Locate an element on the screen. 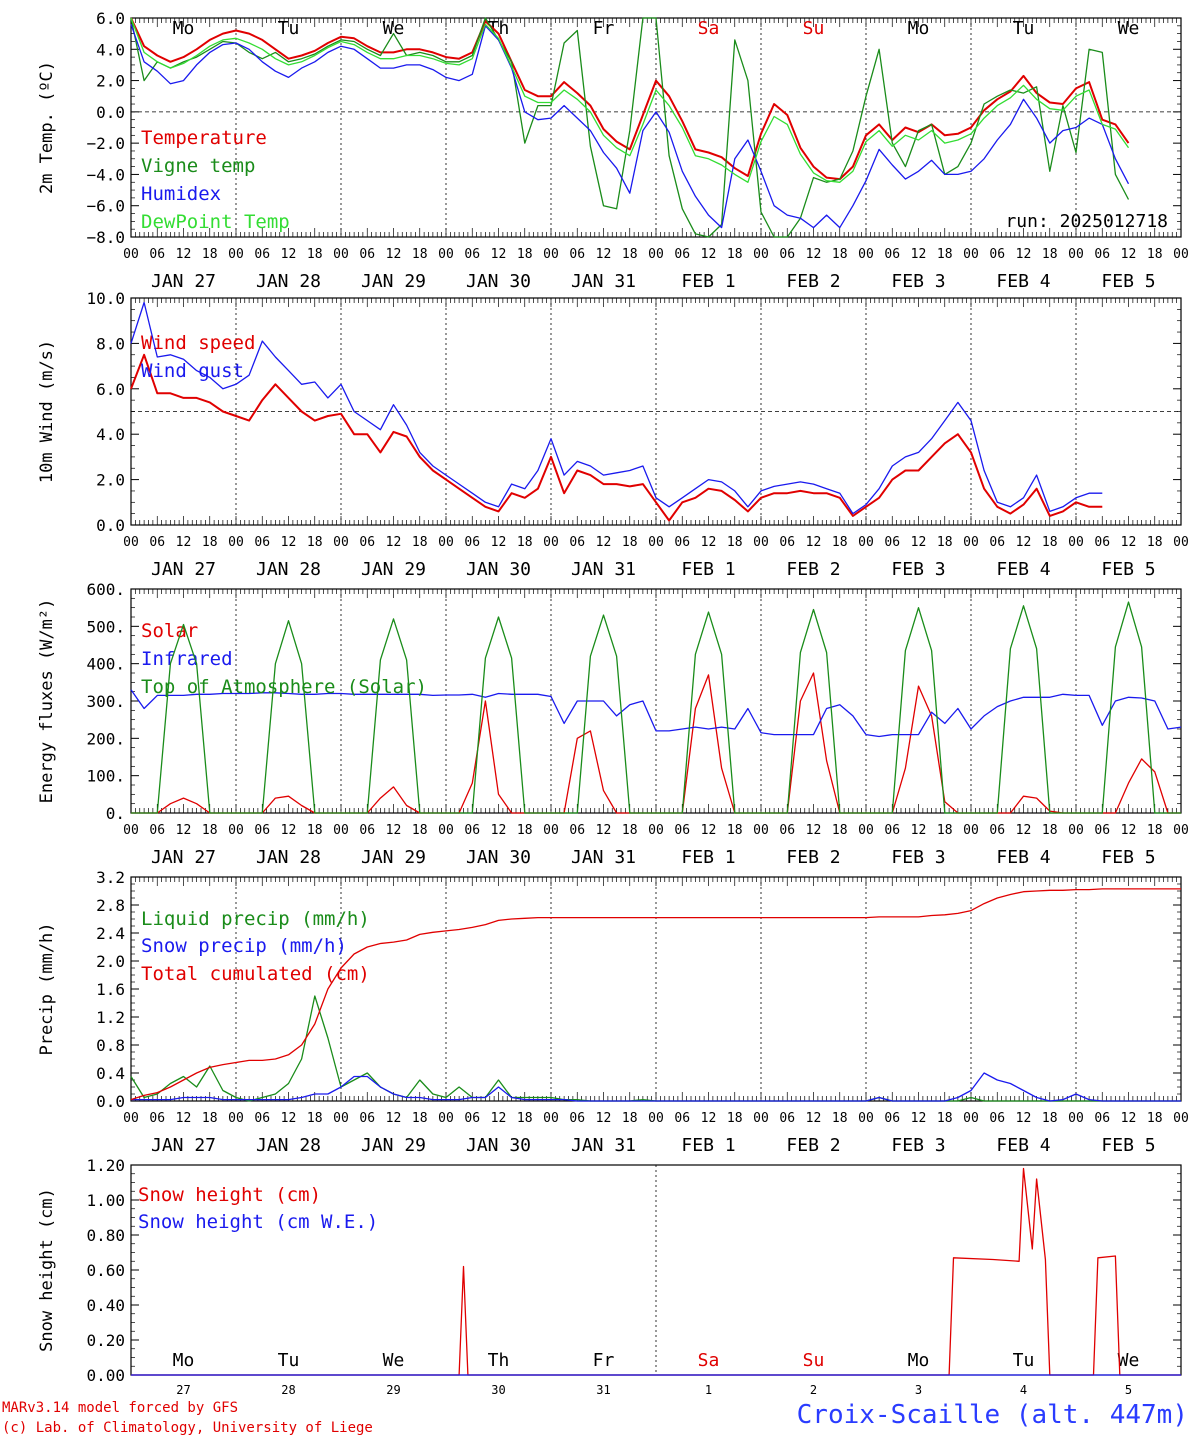  y-tick-label: 0.00 is located at coordinates (105, 1375).